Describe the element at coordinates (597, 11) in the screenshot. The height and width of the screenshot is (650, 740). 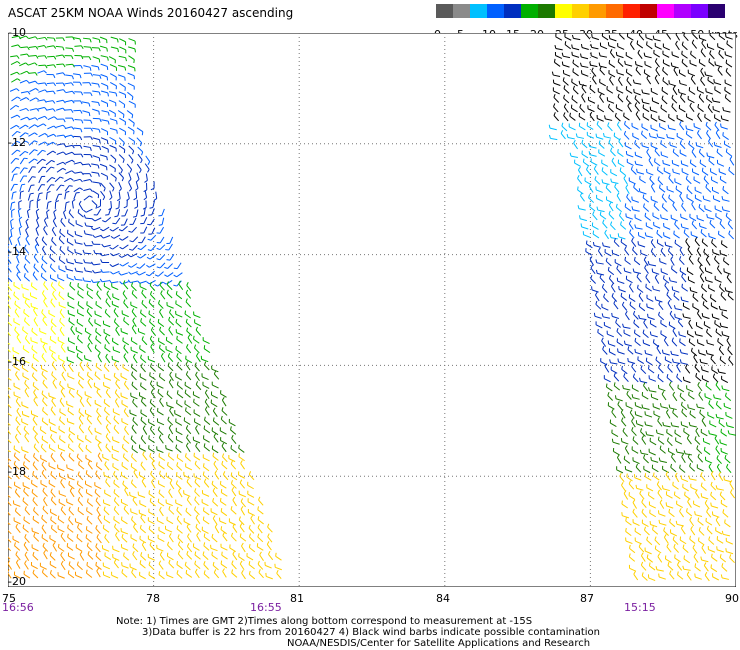
I see `legend-swatch` at that location.